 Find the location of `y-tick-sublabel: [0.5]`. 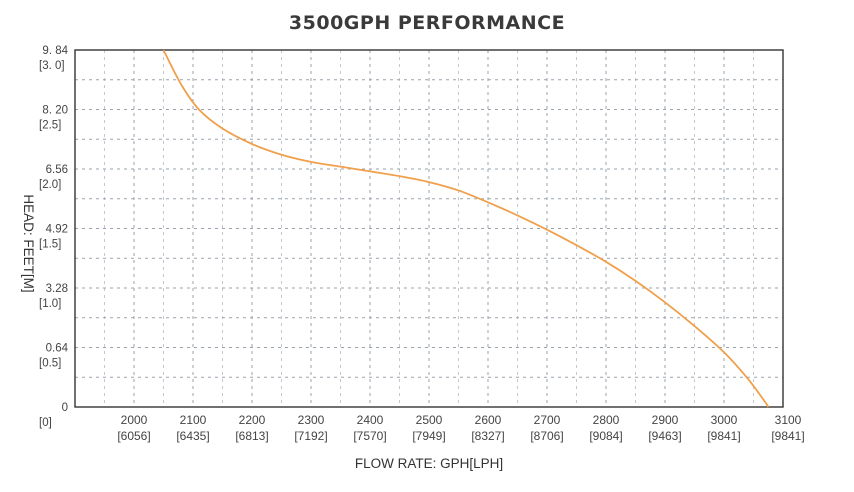

y-tick-sublabel: [0.5] is located at coordinates (50, 364).